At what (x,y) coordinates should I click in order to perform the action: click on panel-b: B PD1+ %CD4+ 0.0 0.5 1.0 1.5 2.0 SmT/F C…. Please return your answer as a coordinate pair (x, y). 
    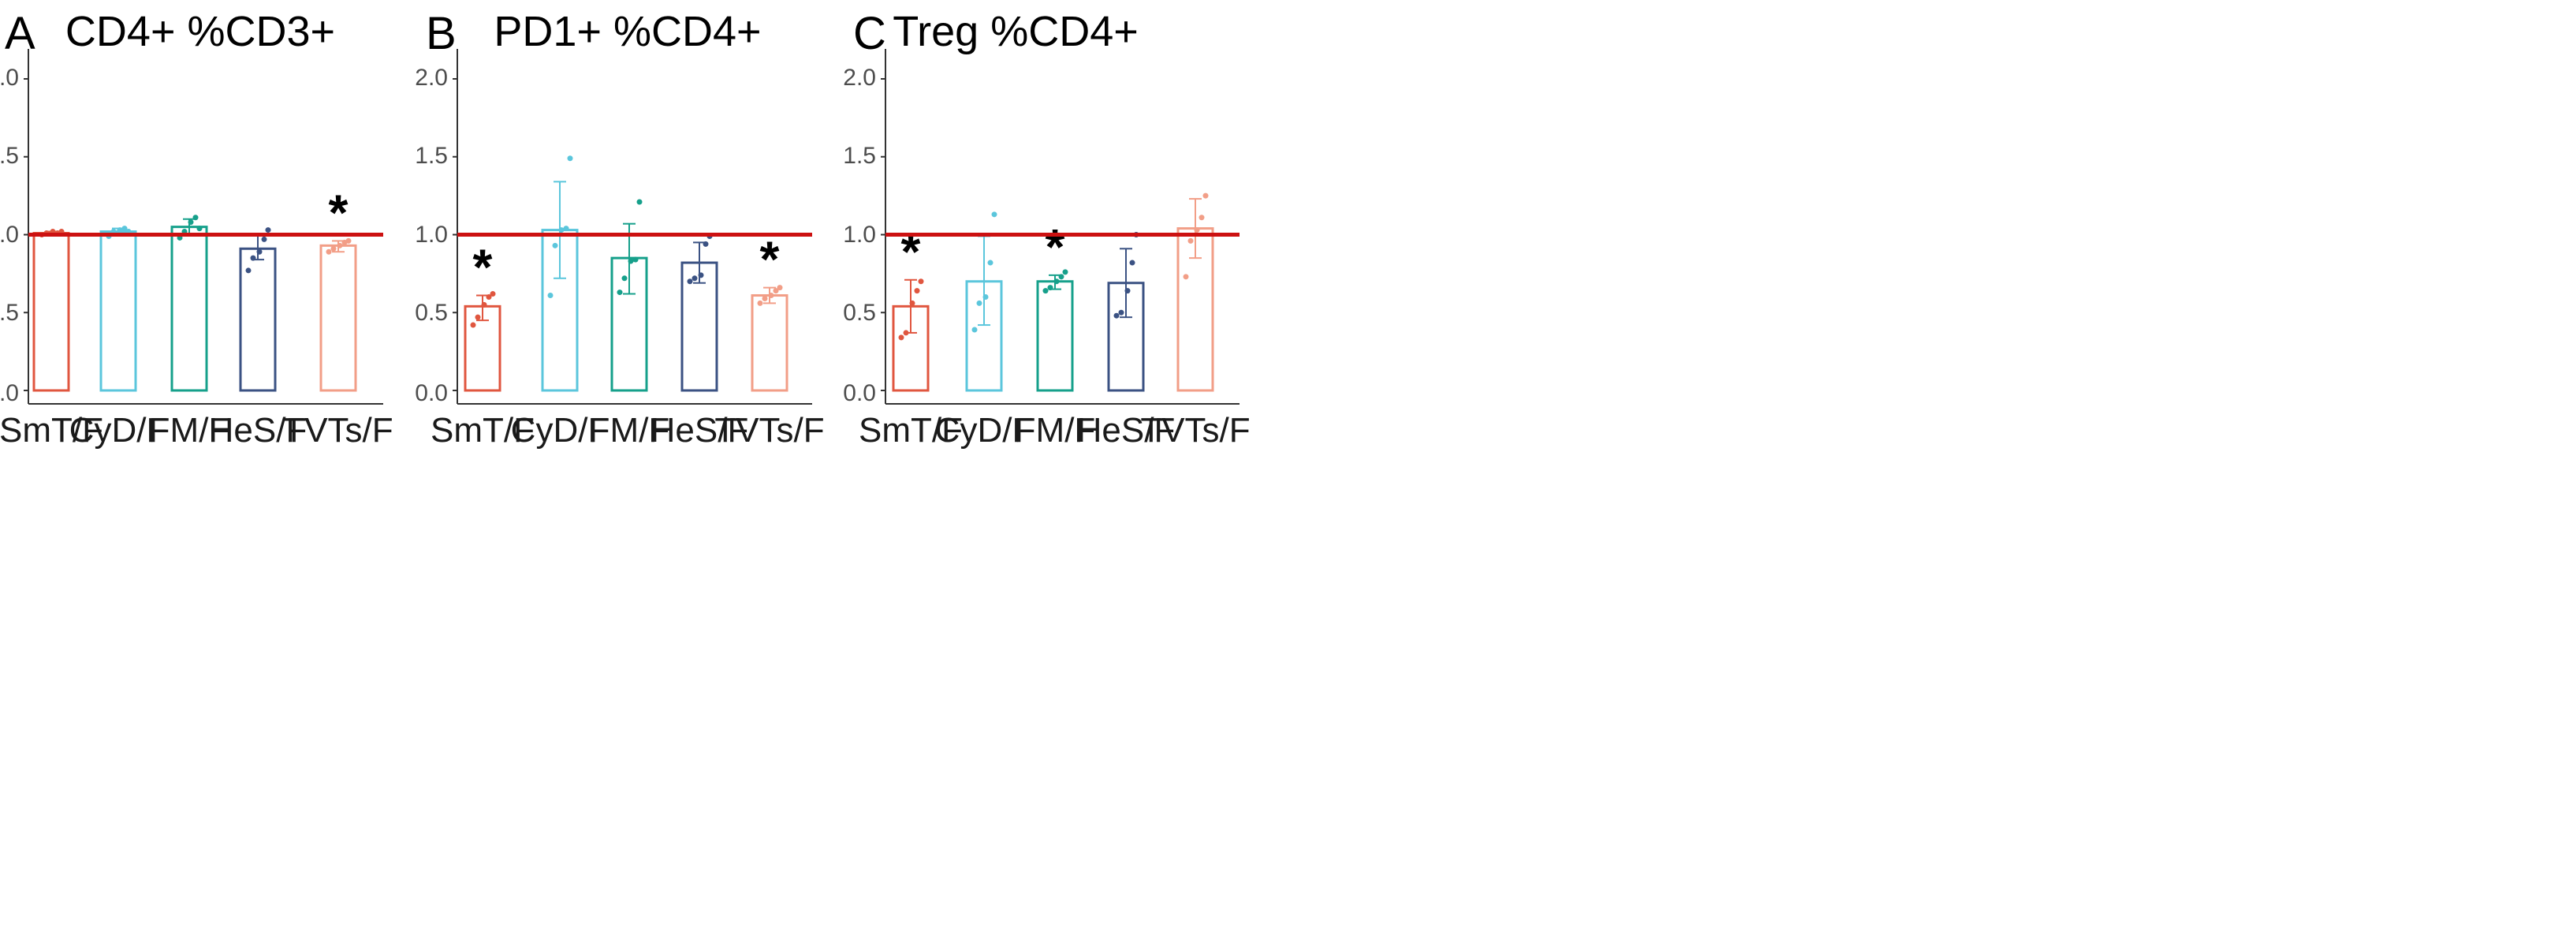
    Looking at the image, I should click on (619, 229).